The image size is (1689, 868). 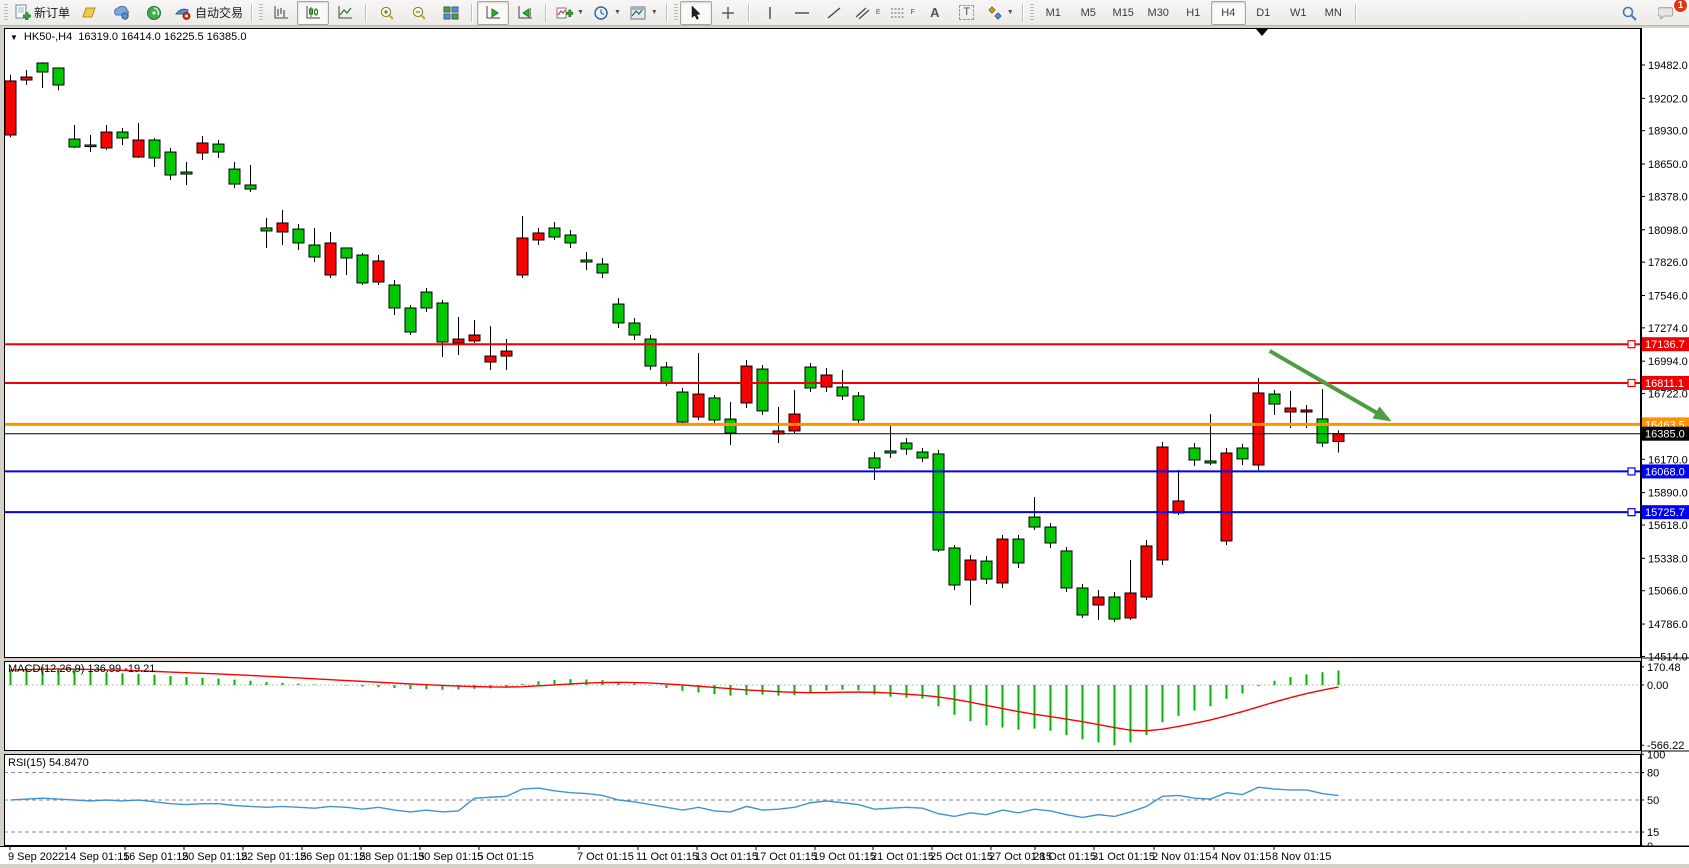 I want to click on arrows-tool-button: ▼, so click(x=1000, y=13).